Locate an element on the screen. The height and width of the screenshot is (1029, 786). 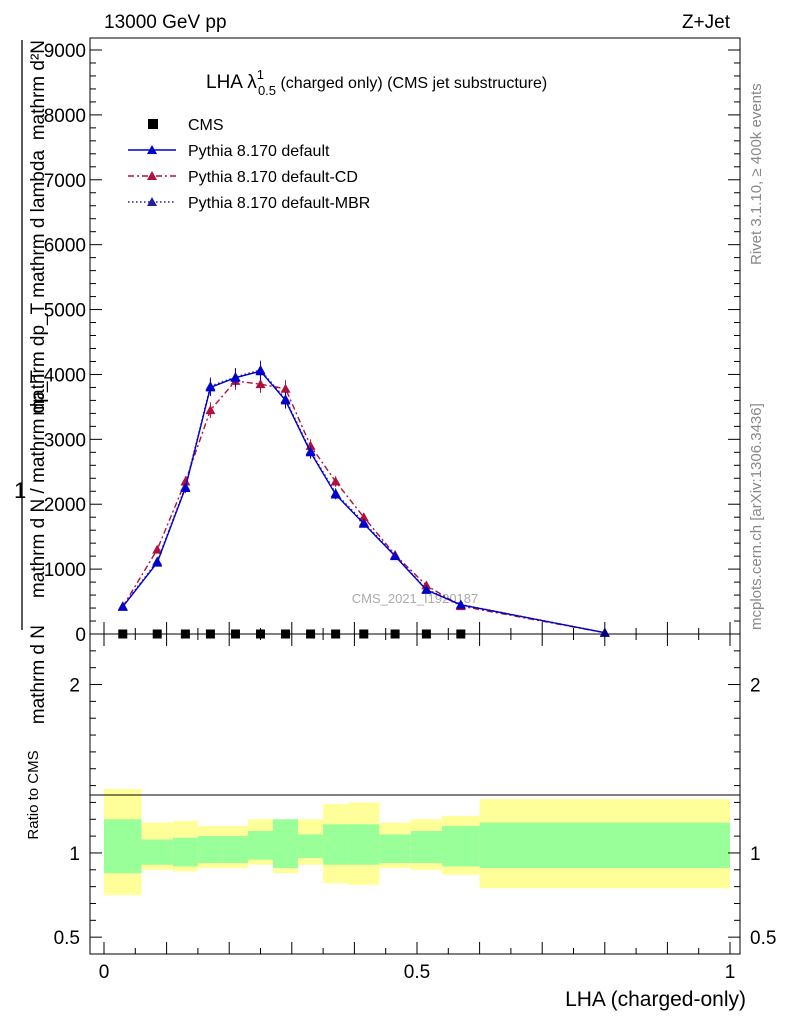
y-tick-label: 4000 is located at coordinates (65, 375).